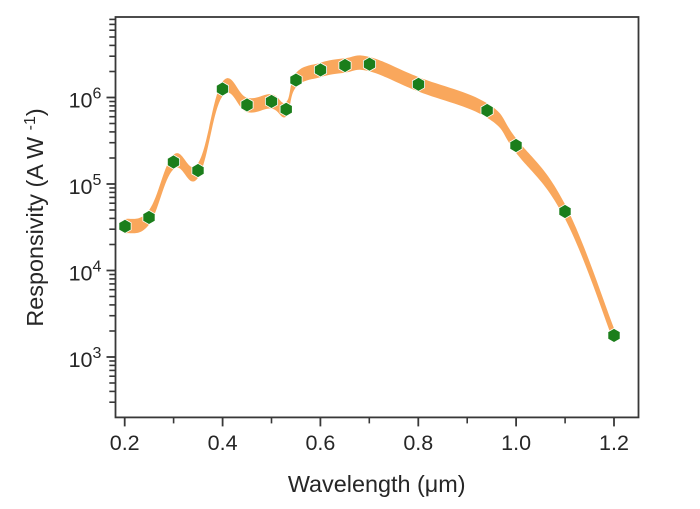 The width and height of the screenshot is (700, 509). What do you see at coordinates (35, 217) in the screenshot?
I see `svg-text: Responsivity (A W -1)` at bounding box center [35, 217].